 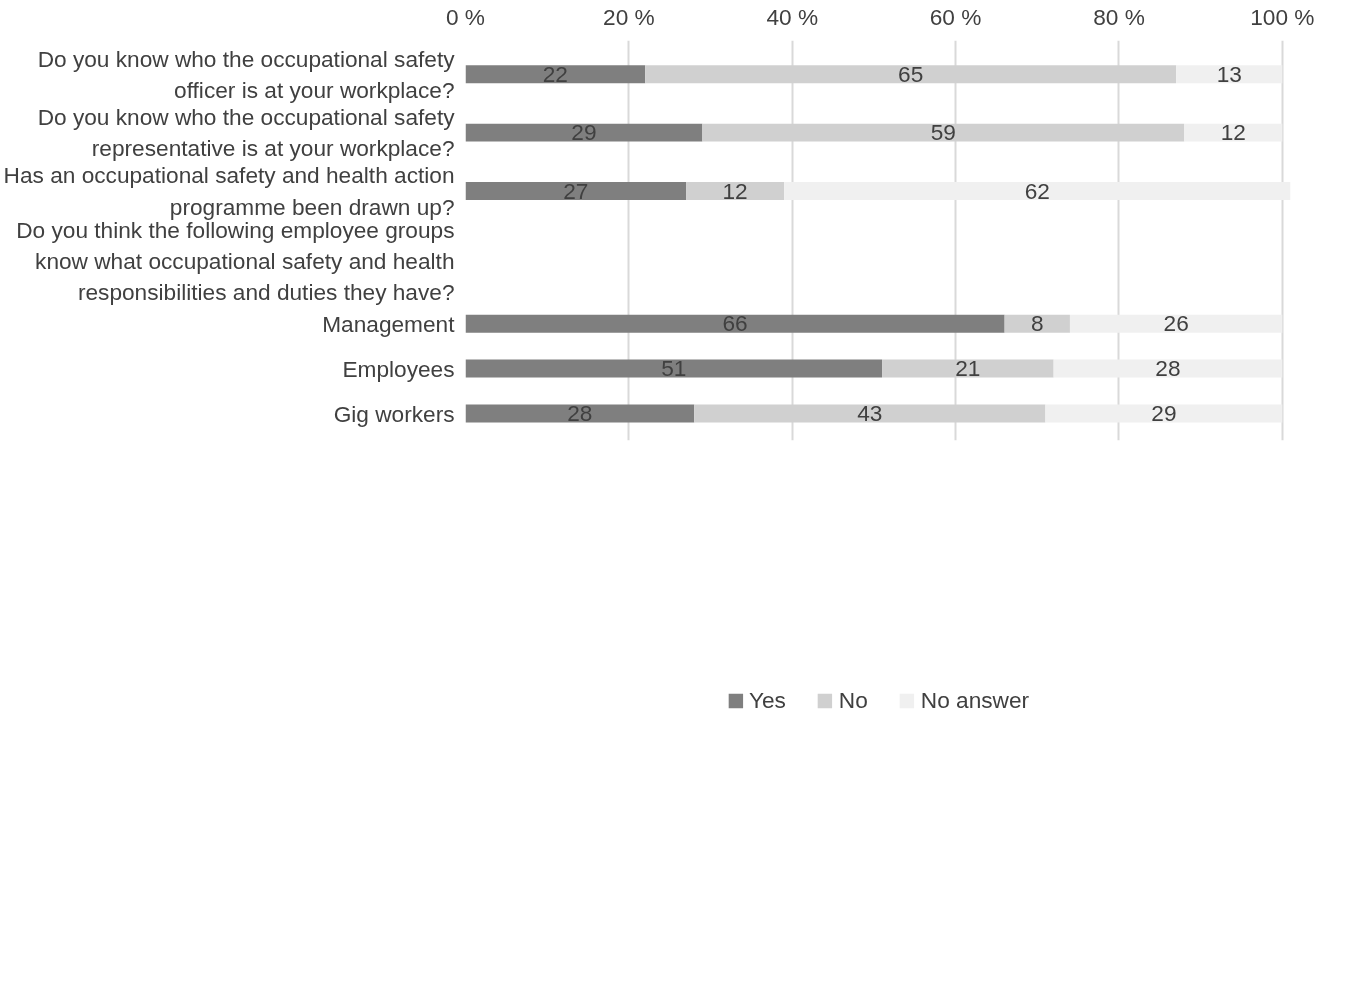 I want to click on data-label: 26, so click(x=1176, y=323).